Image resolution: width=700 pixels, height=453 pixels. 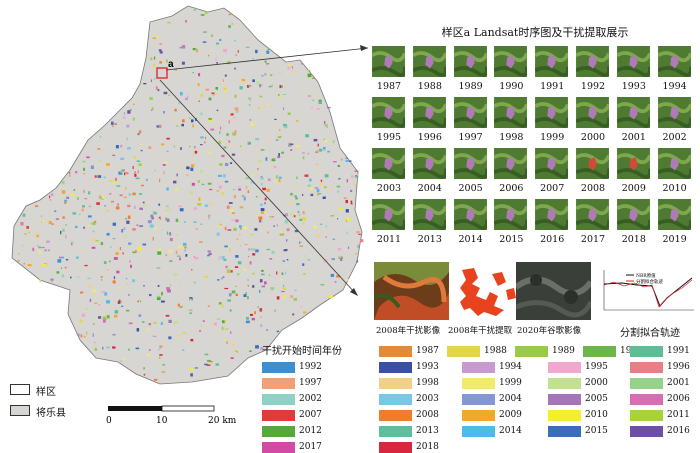 What do you see at coordinates (552, 239) in the screenshot?
I see `tile-year-label: 2016` at bounding box center [552, 239].